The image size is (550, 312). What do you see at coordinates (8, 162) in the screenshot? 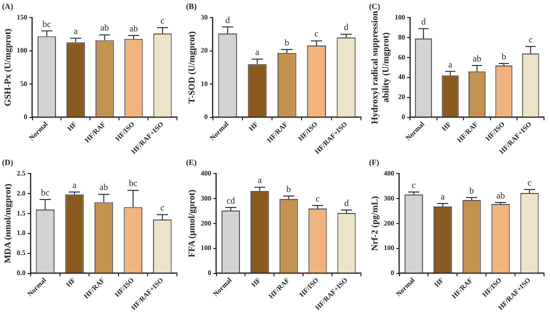
I see `chart-title: (D)` at bounding box center [8, 162].